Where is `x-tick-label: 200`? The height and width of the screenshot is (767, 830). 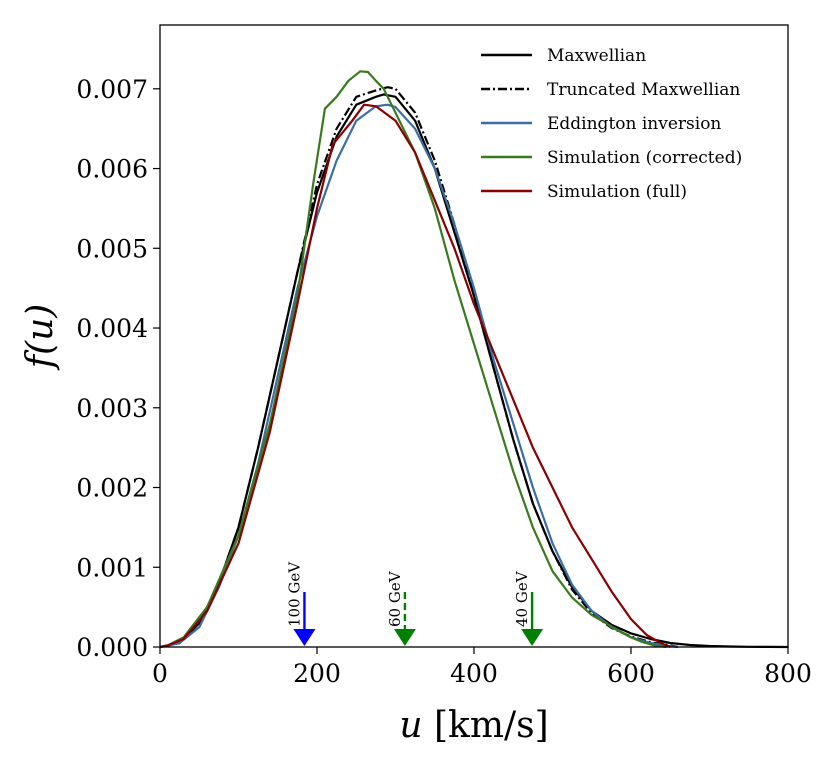
x-tick-label: 200 is located at coordinates (317, 673).